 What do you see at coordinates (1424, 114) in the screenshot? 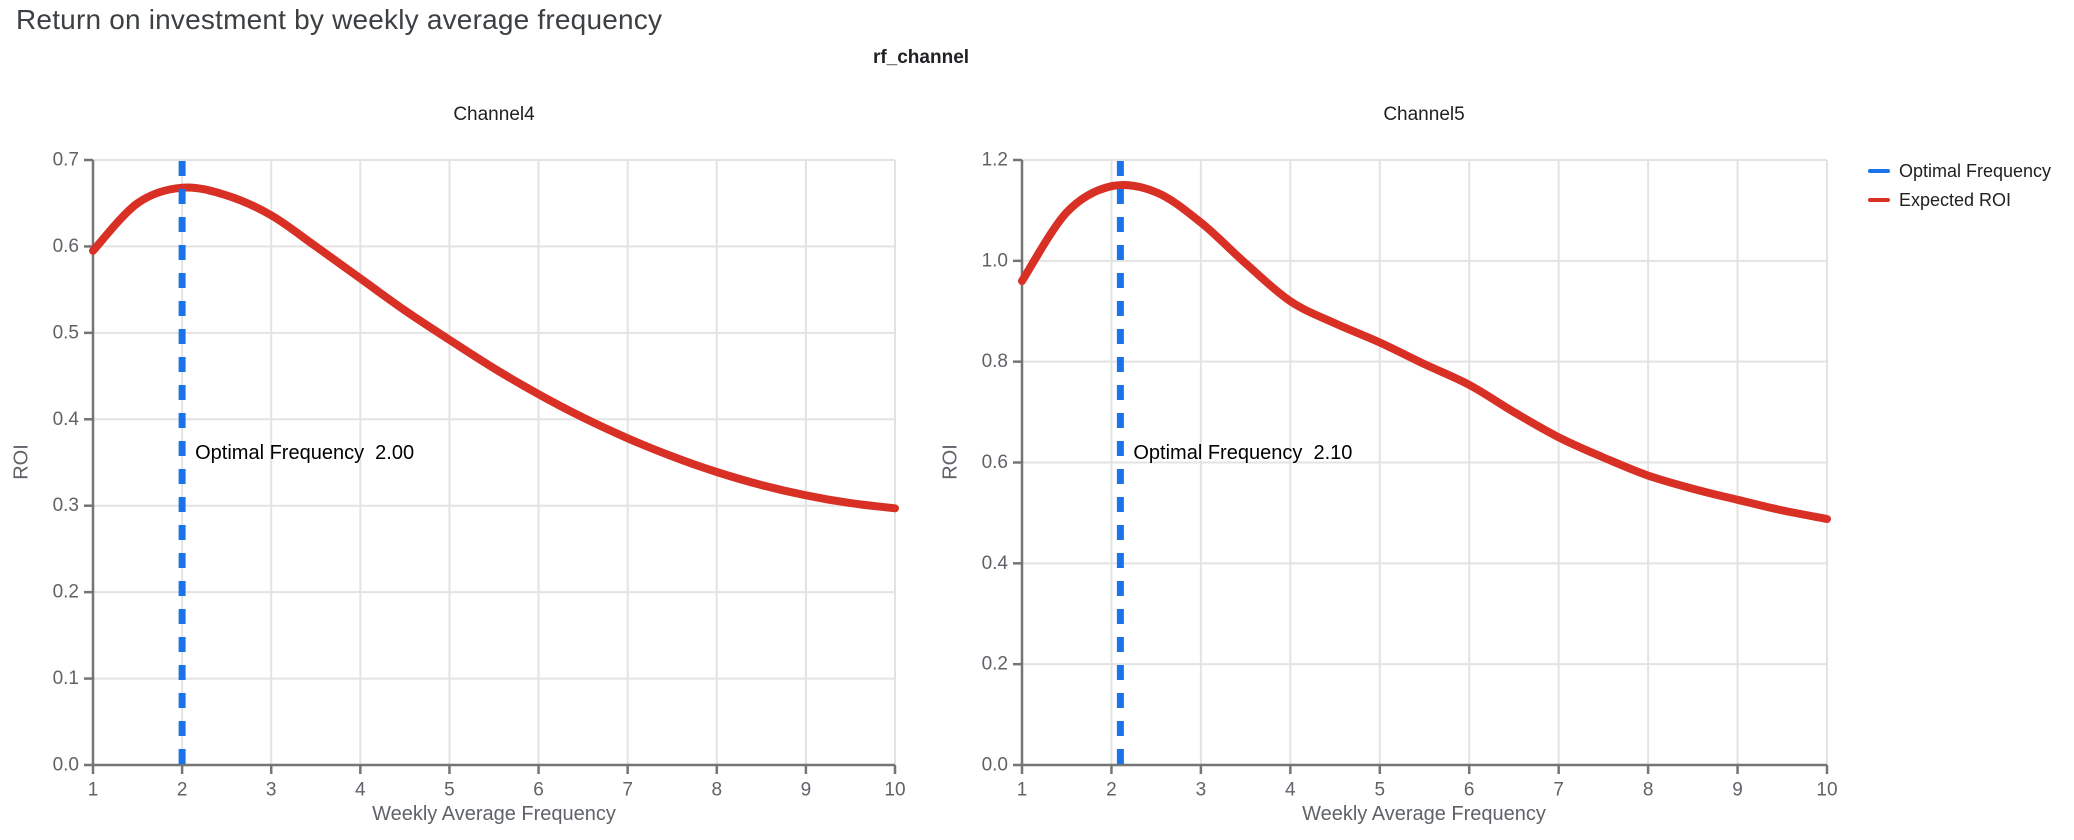
I see `chart-title-channel5: Channel5` at bounding box center [1424, 114].